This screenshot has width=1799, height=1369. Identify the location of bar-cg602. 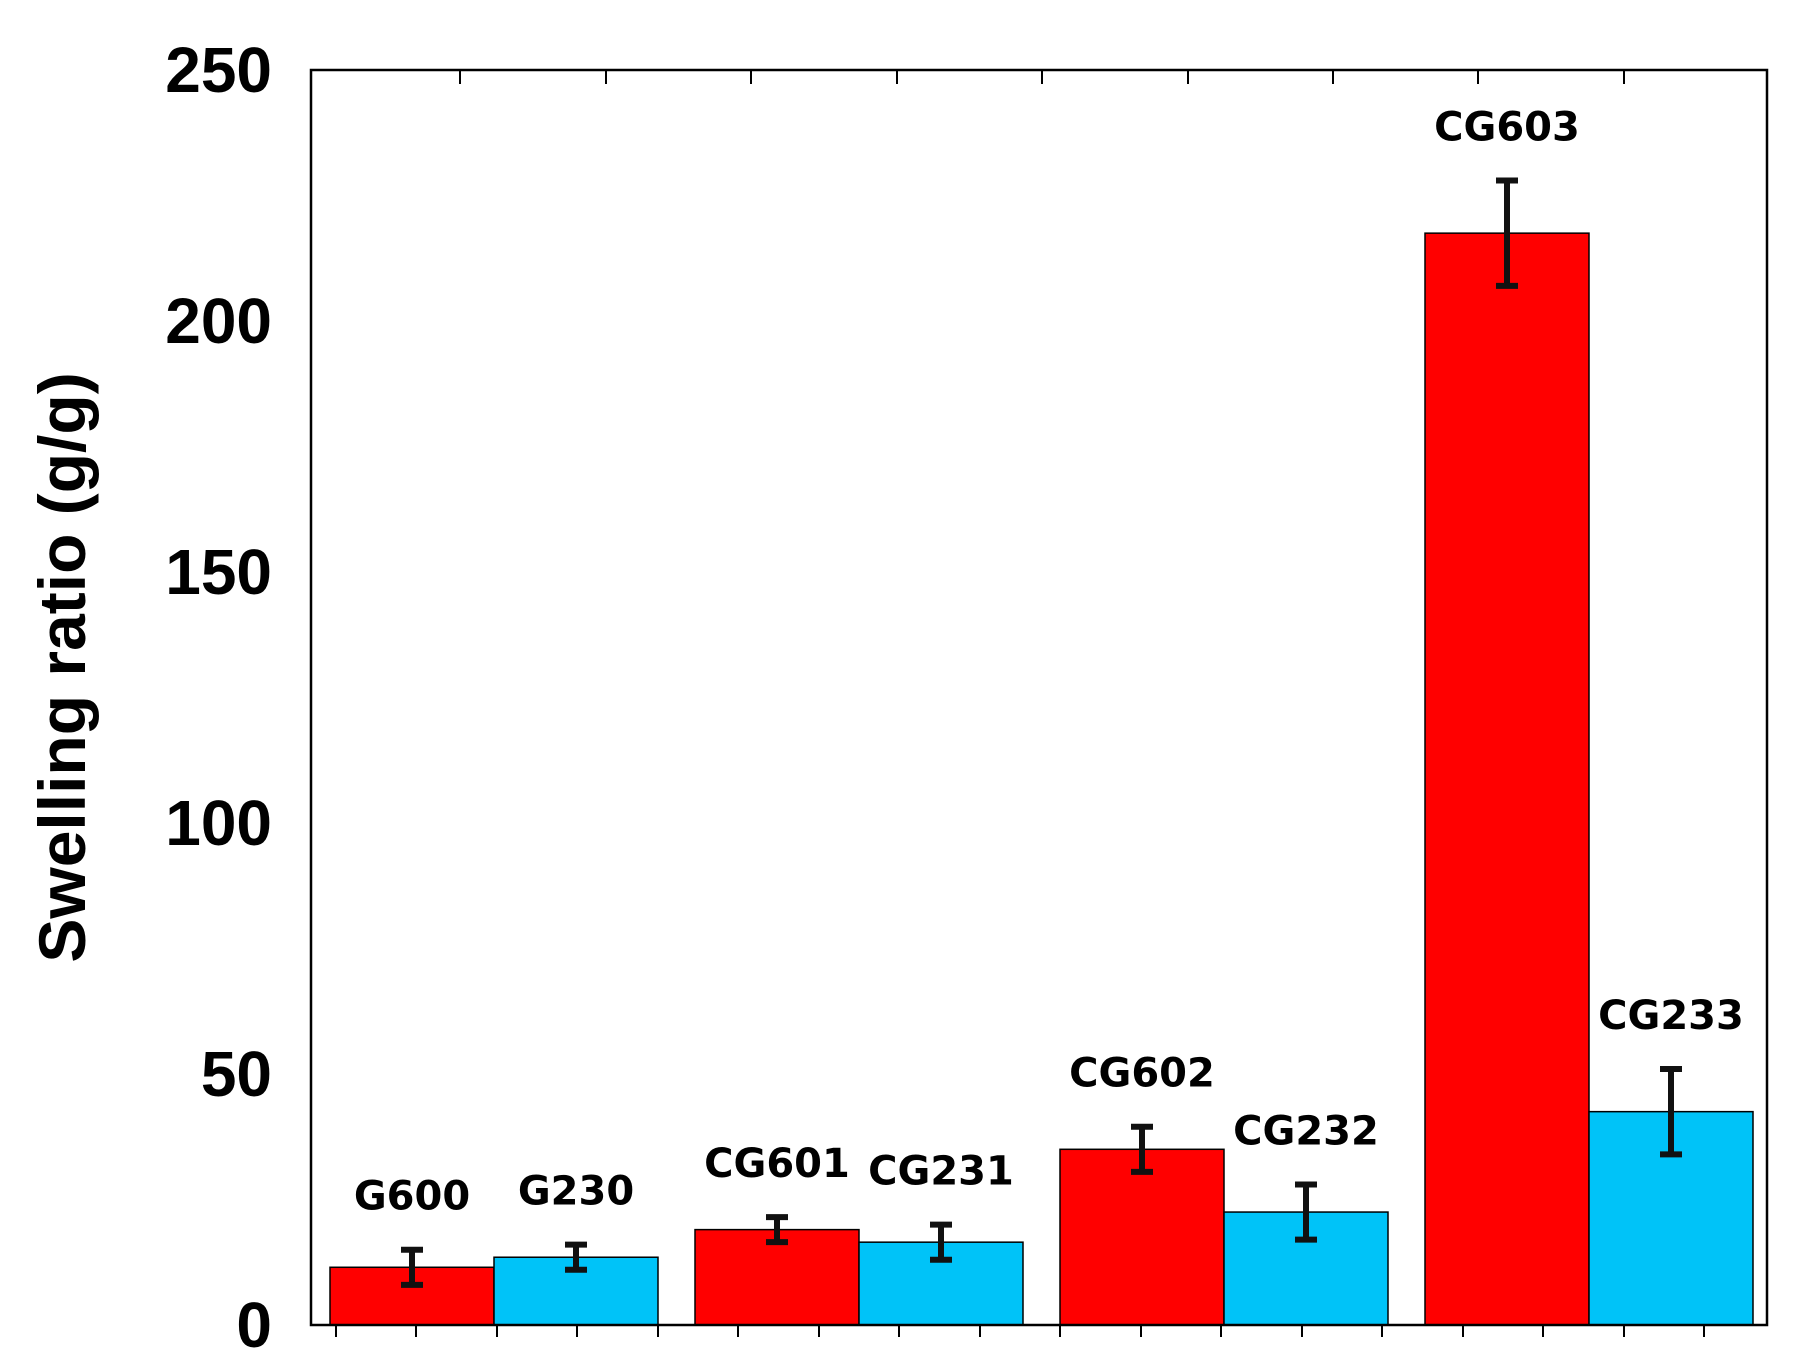
(1142, 1237).